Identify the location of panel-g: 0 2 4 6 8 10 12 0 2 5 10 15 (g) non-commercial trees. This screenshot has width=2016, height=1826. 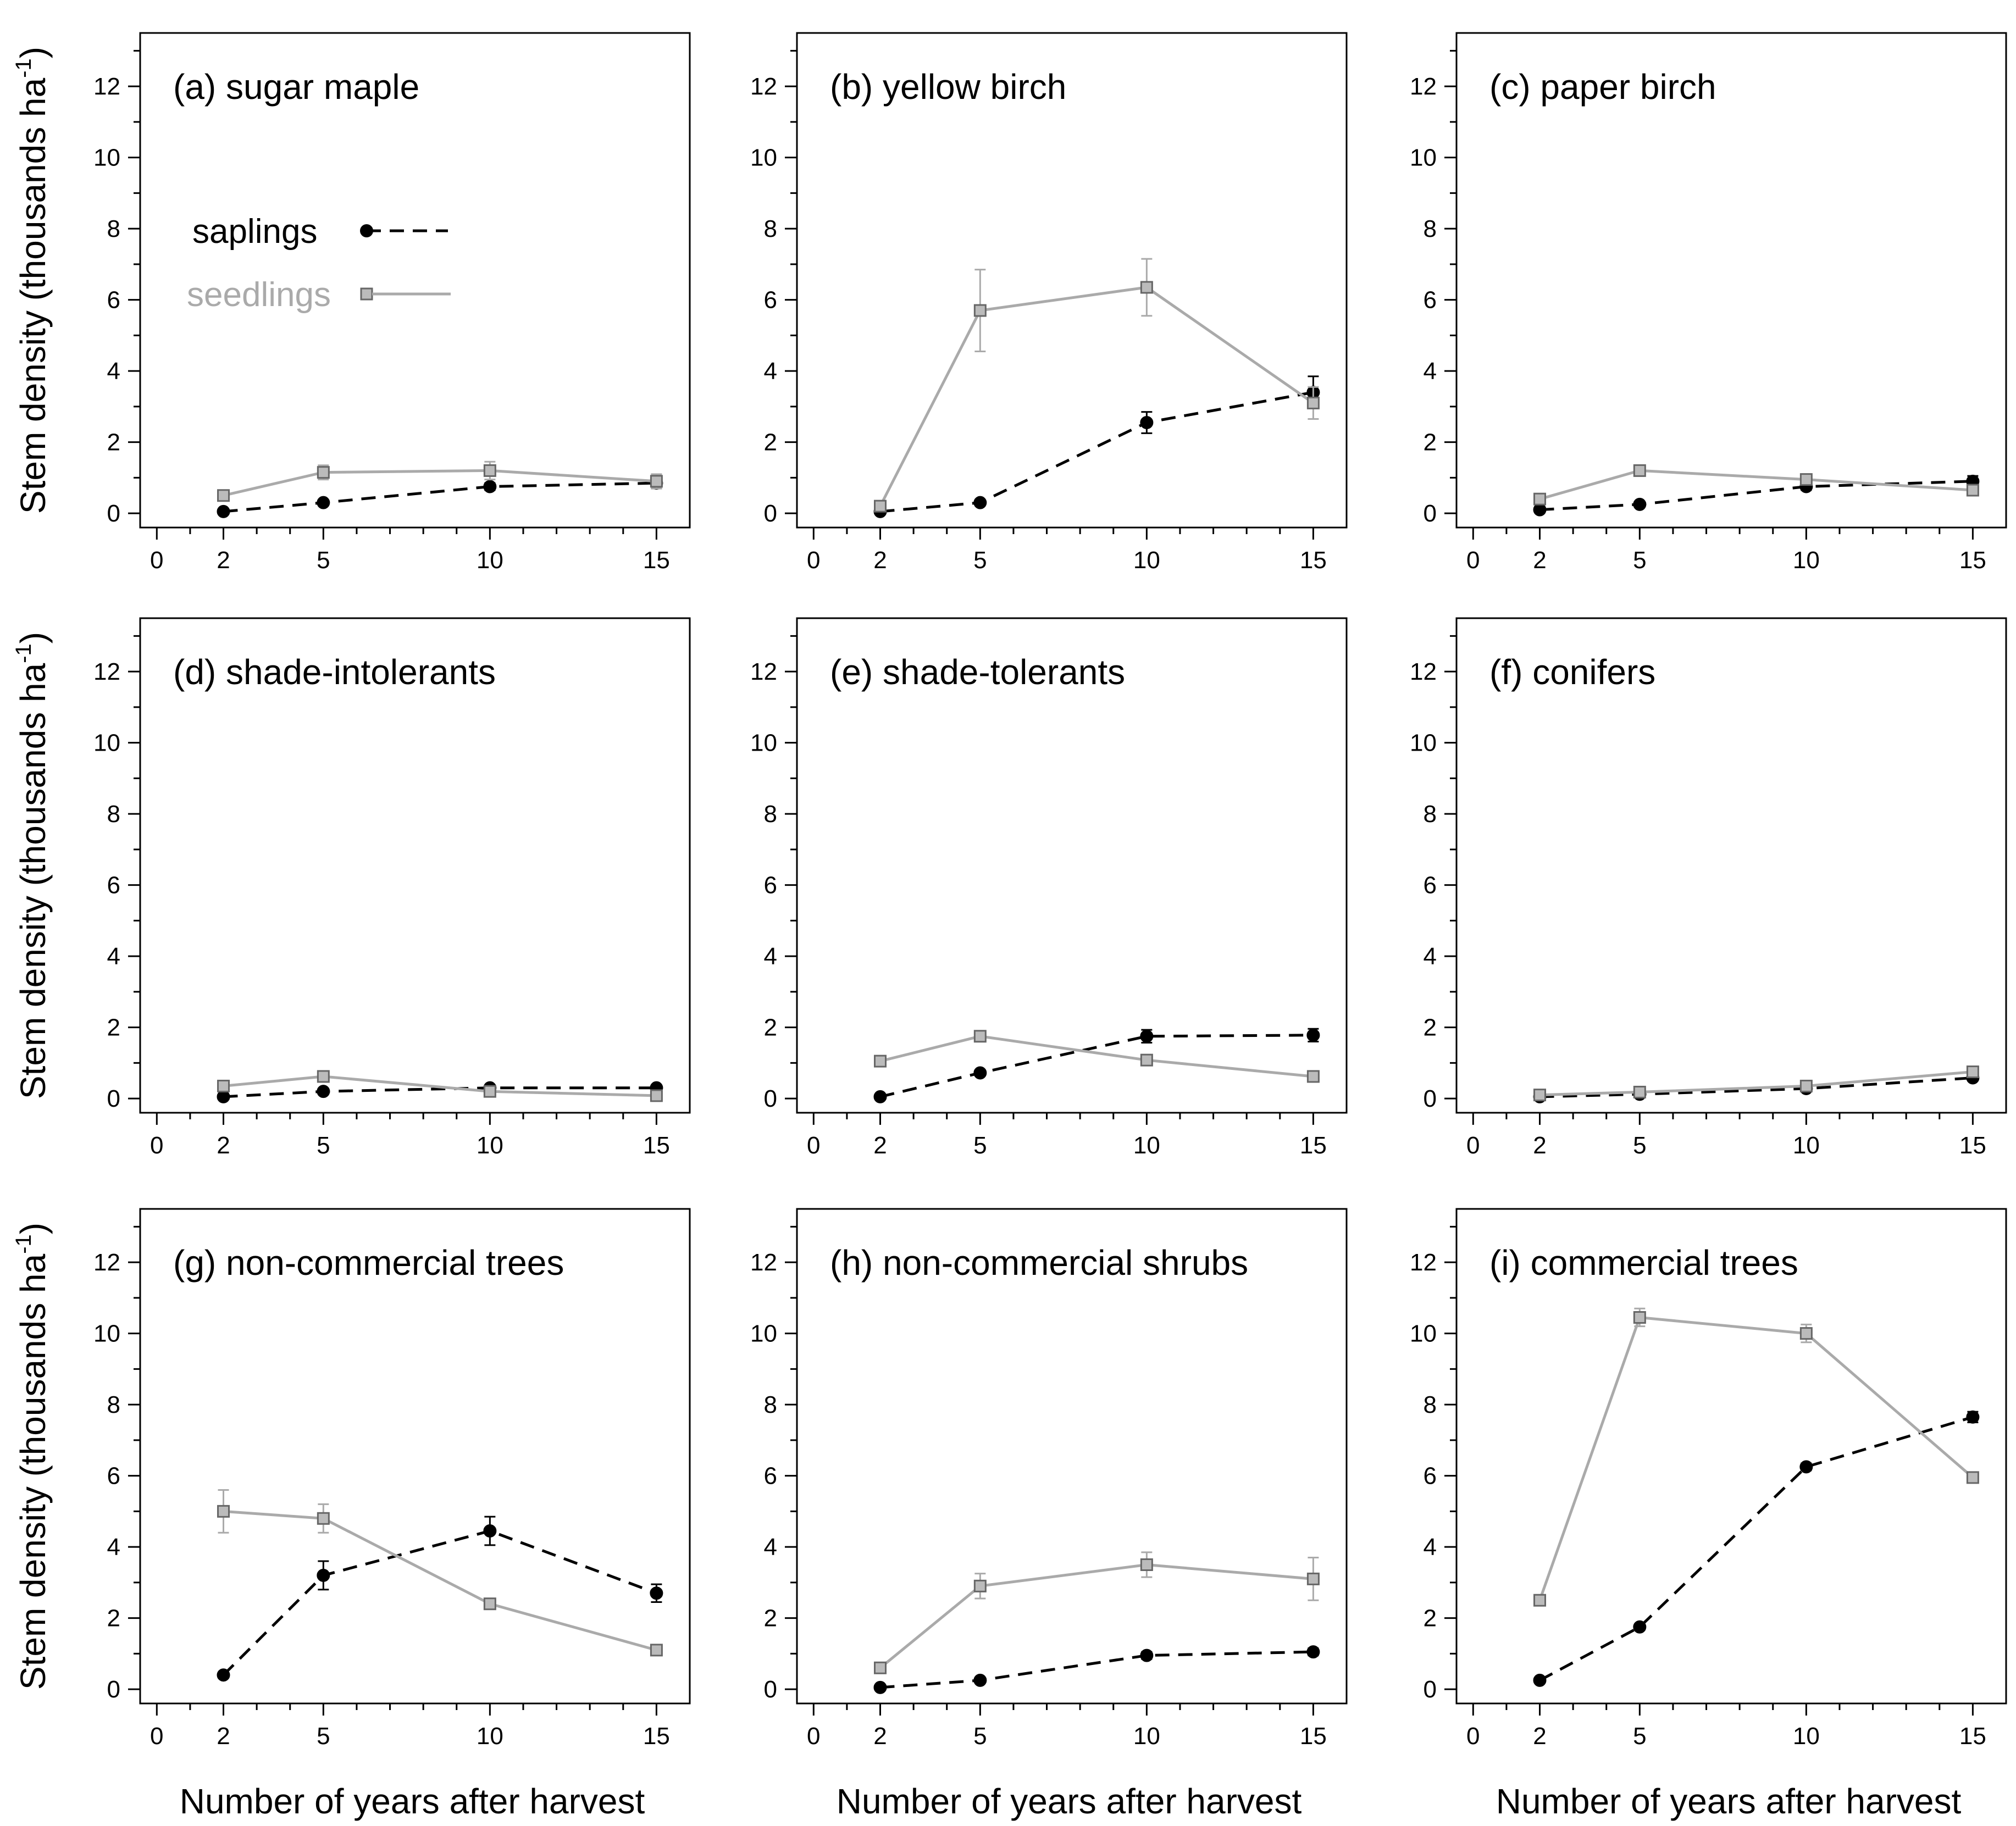
(392, 1479).